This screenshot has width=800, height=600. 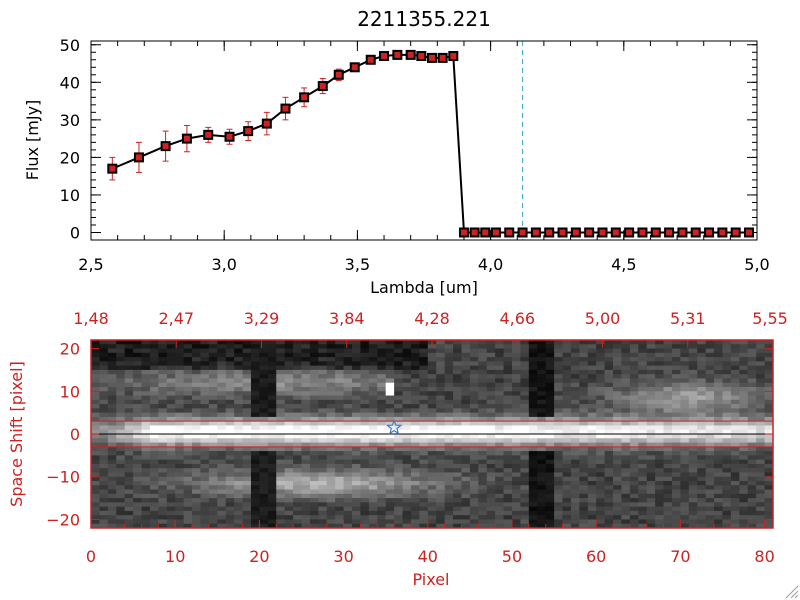 What do you see at coordinates (283, 116) in the screenshot?
I see `spectrum-errorbars` at bounding box center [283, 116].